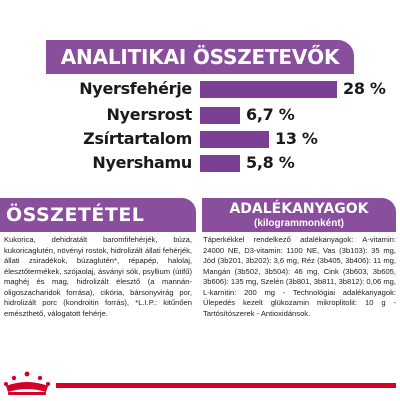  I want to click on composition-title: ÖSSZETÉTEL, so click(75, 215).